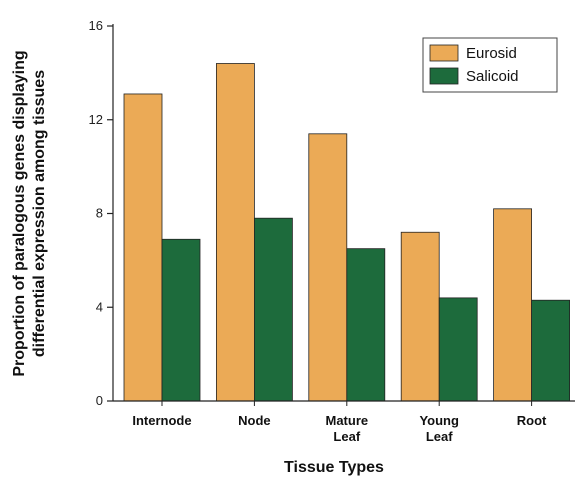 The image size is (577, 478). I want to click on x-tick-label: Mature, so click(346, 420).